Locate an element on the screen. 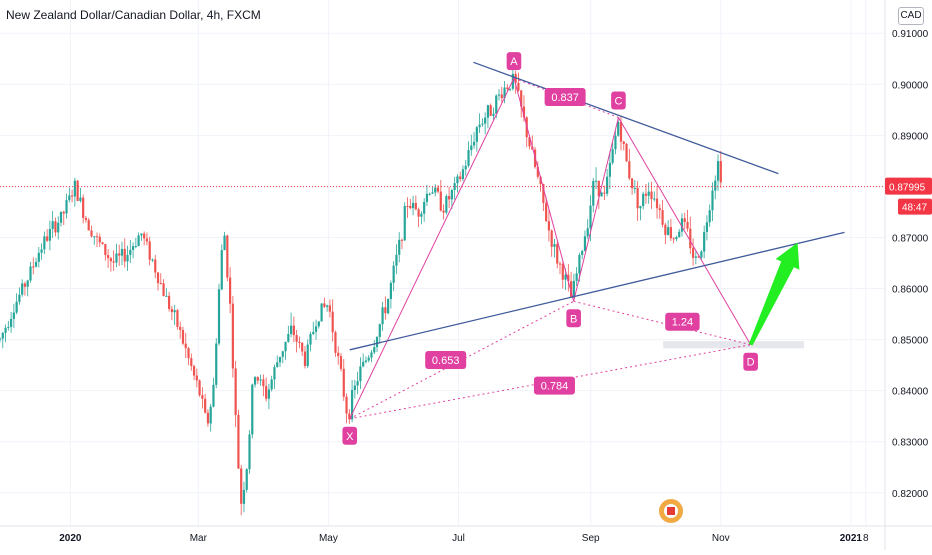 The height and width of the screenshot is (555, 932). last-price-text: 0.87995 is located at coordinates (907, 188).